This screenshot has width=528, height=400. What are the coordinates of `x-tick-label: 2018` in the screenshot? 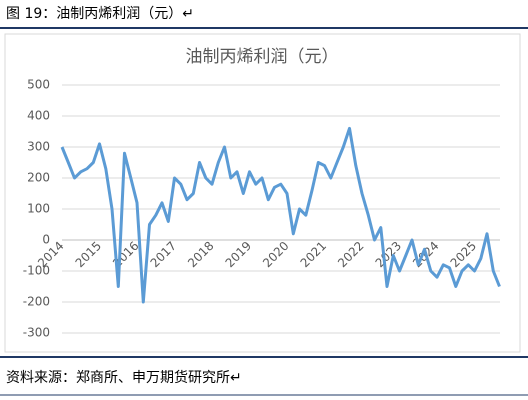 It's located at (200, 254).